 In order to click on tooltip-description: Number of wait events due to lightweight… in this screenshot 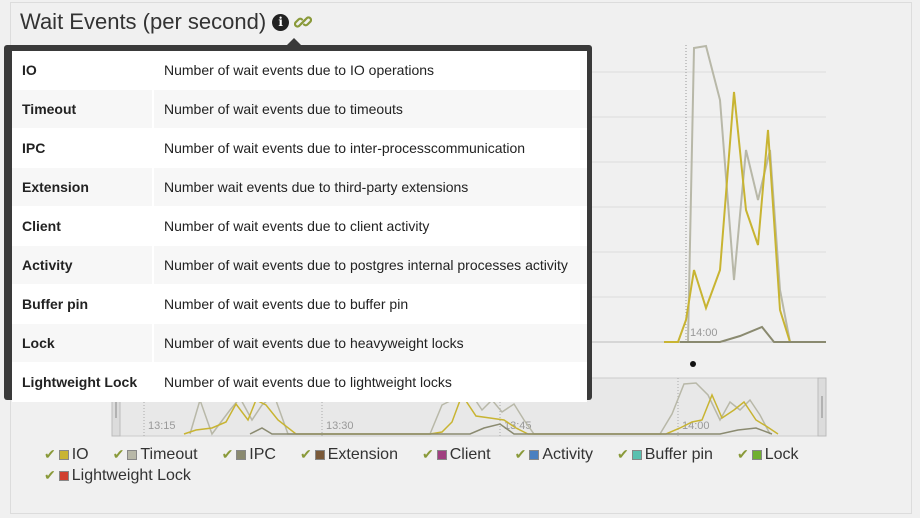, I will do `click(370, 382)`.